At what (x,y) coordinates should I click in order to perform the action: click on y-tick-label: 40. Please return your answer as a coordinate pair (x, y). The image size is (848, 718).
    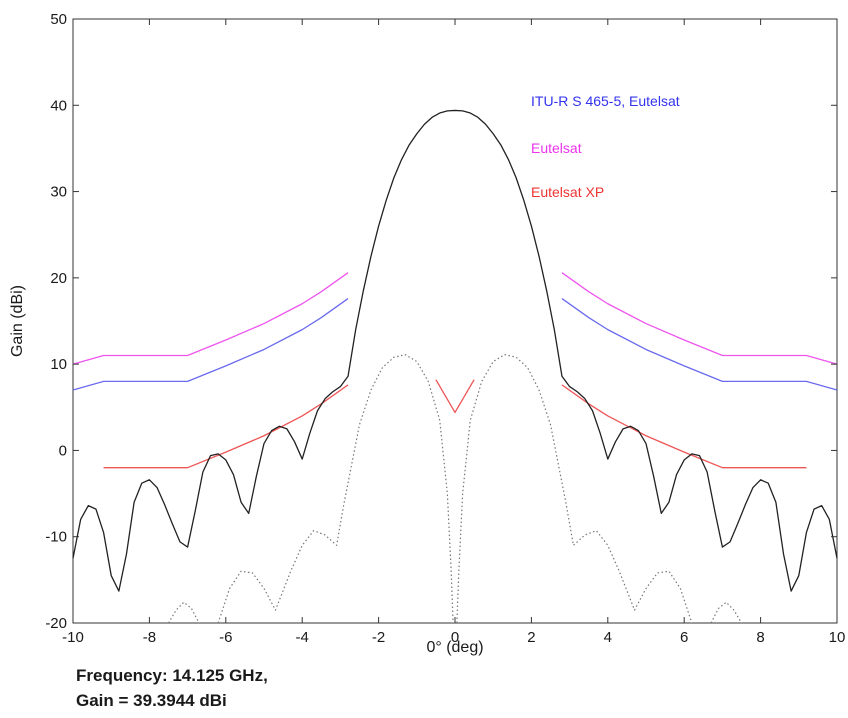
    Looking at the image, I should click on (58, 105).